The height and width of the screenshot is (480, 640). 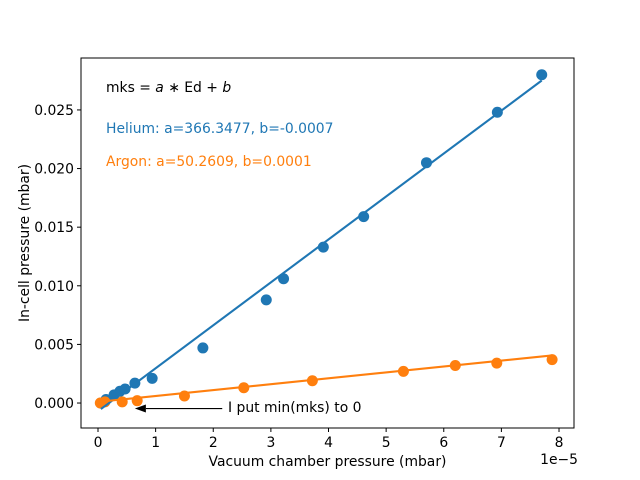 I want to click on y-axis-label: In-cell pressure (mbar), so click(x=25, y=243).